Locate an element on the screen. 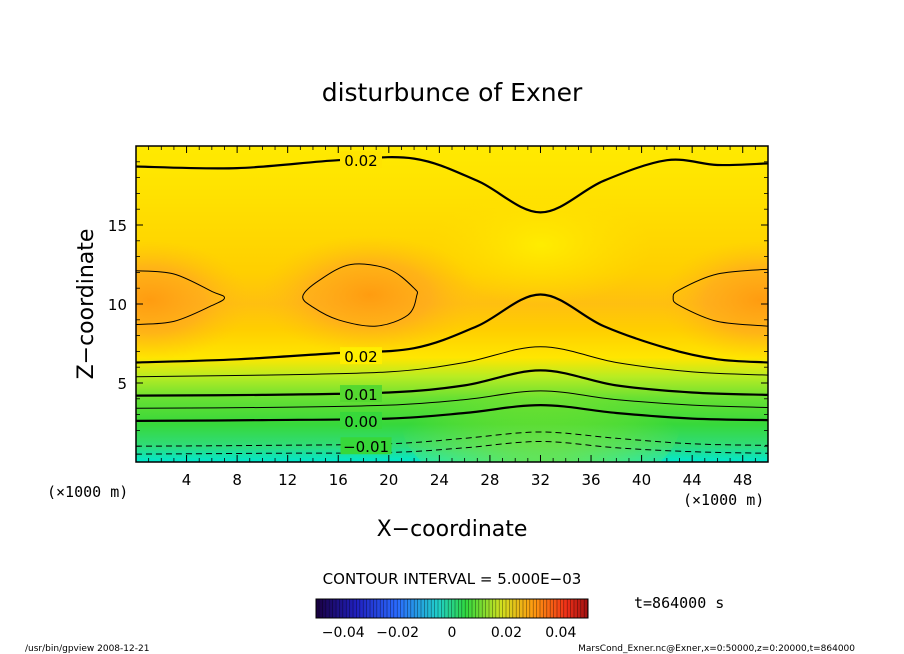 The height and width of the screenshot is (654, 904). x-tick-label: 36 is located at coordinates (590, 480).